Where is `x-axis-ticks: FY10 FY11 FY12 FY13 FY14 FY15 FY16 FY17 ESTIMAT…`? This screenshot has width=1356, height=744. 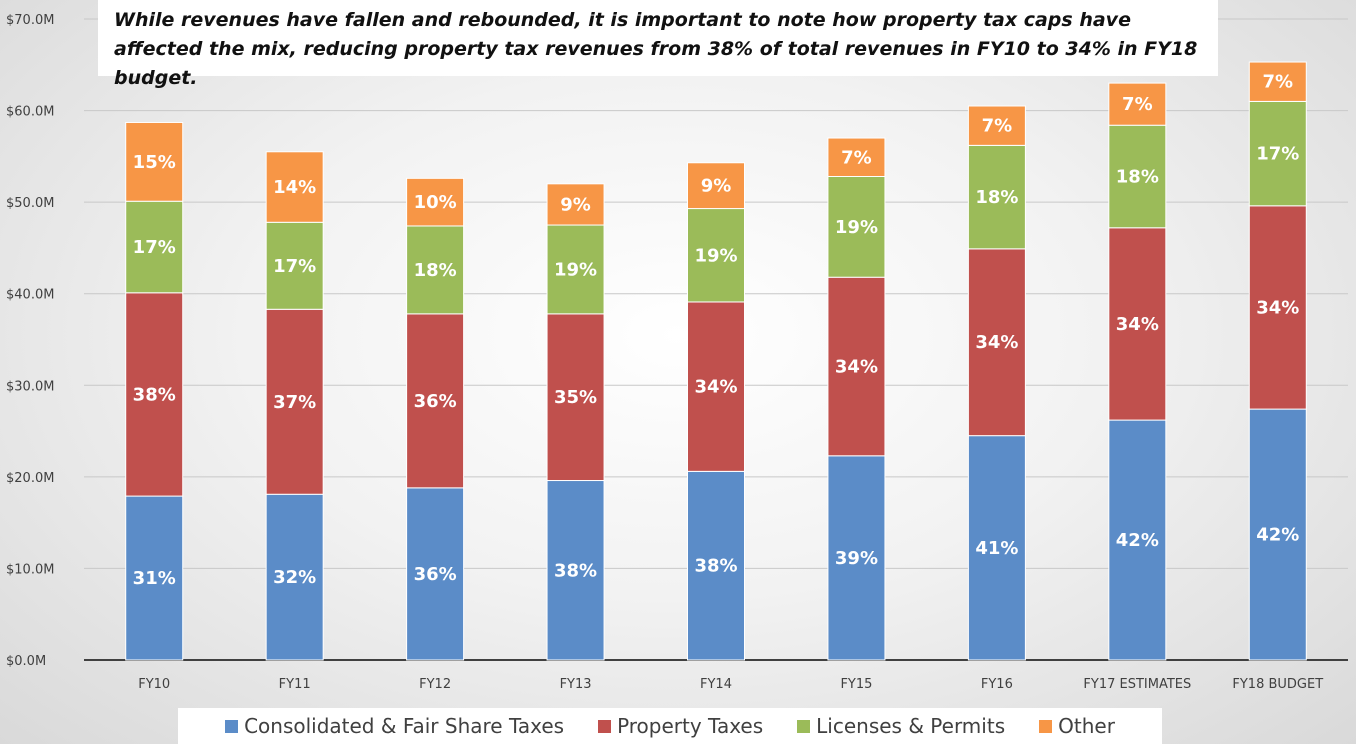 x-axis-ticks: FY10 FY11 FY12 FY13 FY14 FY15 FY16 FY17 ESTIMAT… is located at coordinates (730, 684).